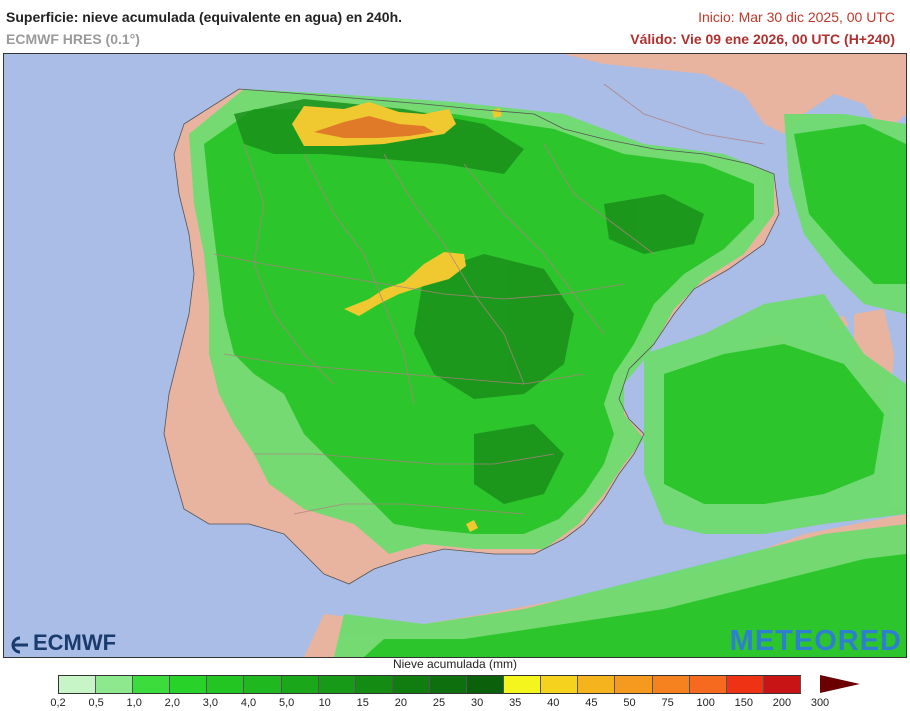 This screenshot has height=711, width=910. Describe the element at coordinates (286, 703) in the screenshot. I see `legend-tick-label: 5,0` at that location.